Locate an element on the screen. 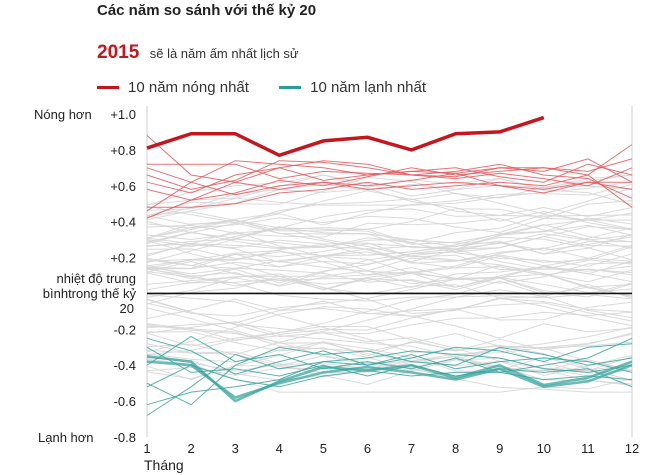 The height and width of the screenshot is (475, 653). y-tick-label: +0.2 is located at coordinates (123, 258).